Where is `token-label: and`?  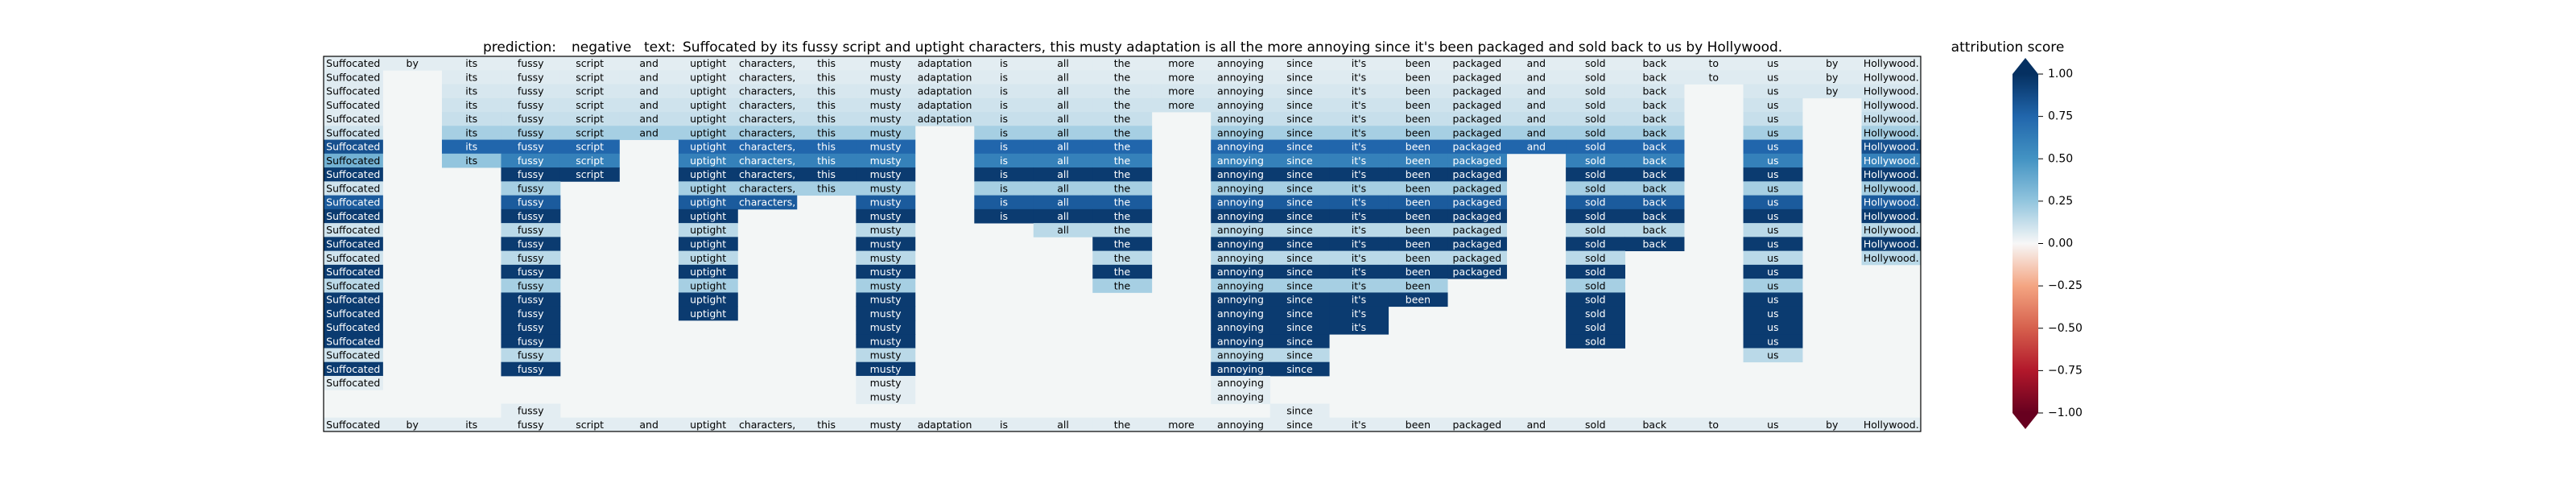
token-label: and is located at coordinates (648, 63).